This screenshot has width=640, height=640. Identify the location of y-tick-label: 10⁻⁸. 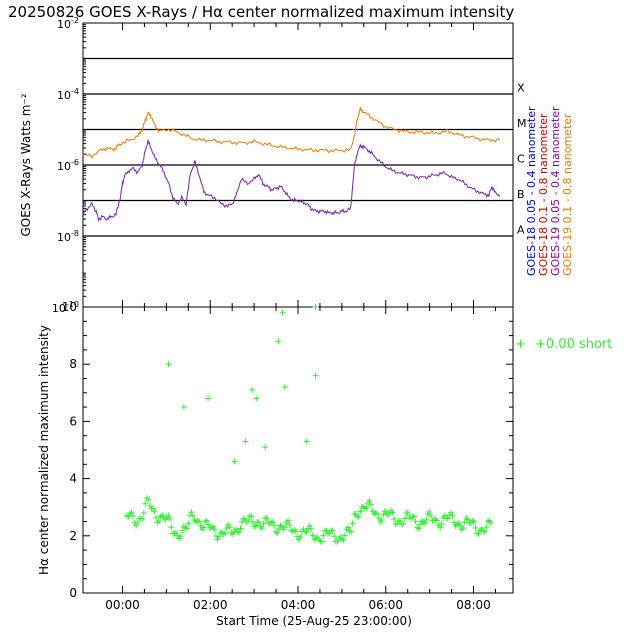
(68, 236).